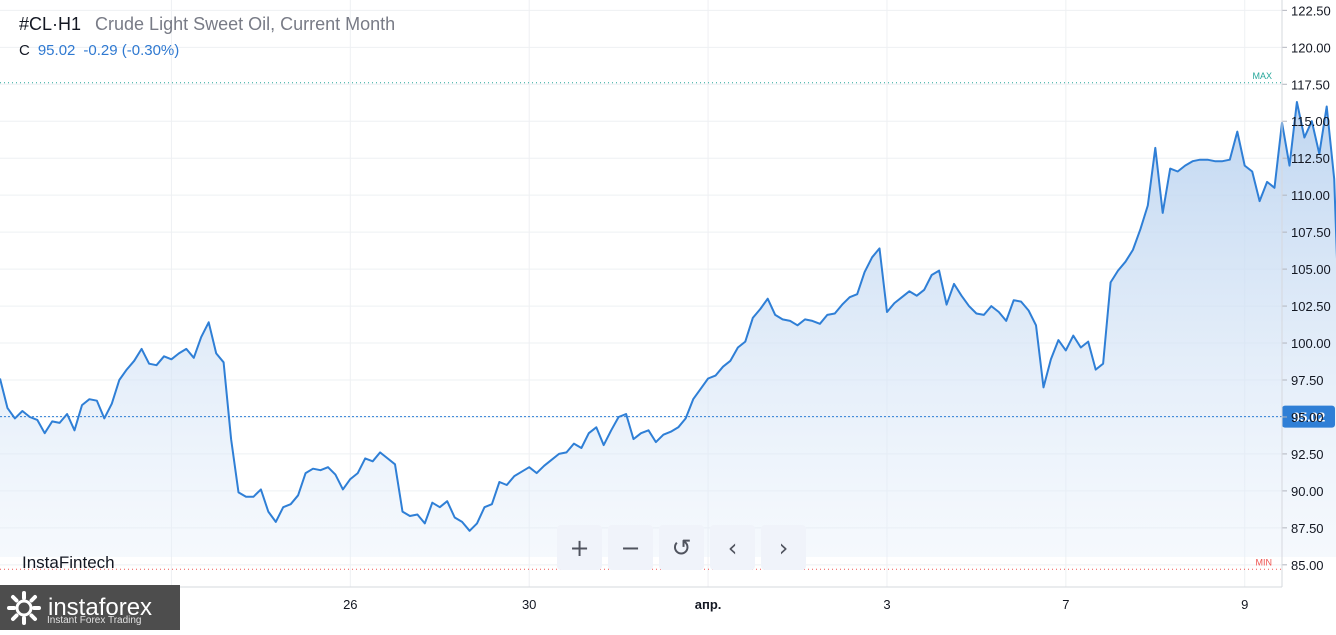 This screenshot has height=635, width=1336. What do you see at coordinates (1307, 454) in the screenshot?
I see `y-tick-label: 92.50` at bounding box center [1307, 454].